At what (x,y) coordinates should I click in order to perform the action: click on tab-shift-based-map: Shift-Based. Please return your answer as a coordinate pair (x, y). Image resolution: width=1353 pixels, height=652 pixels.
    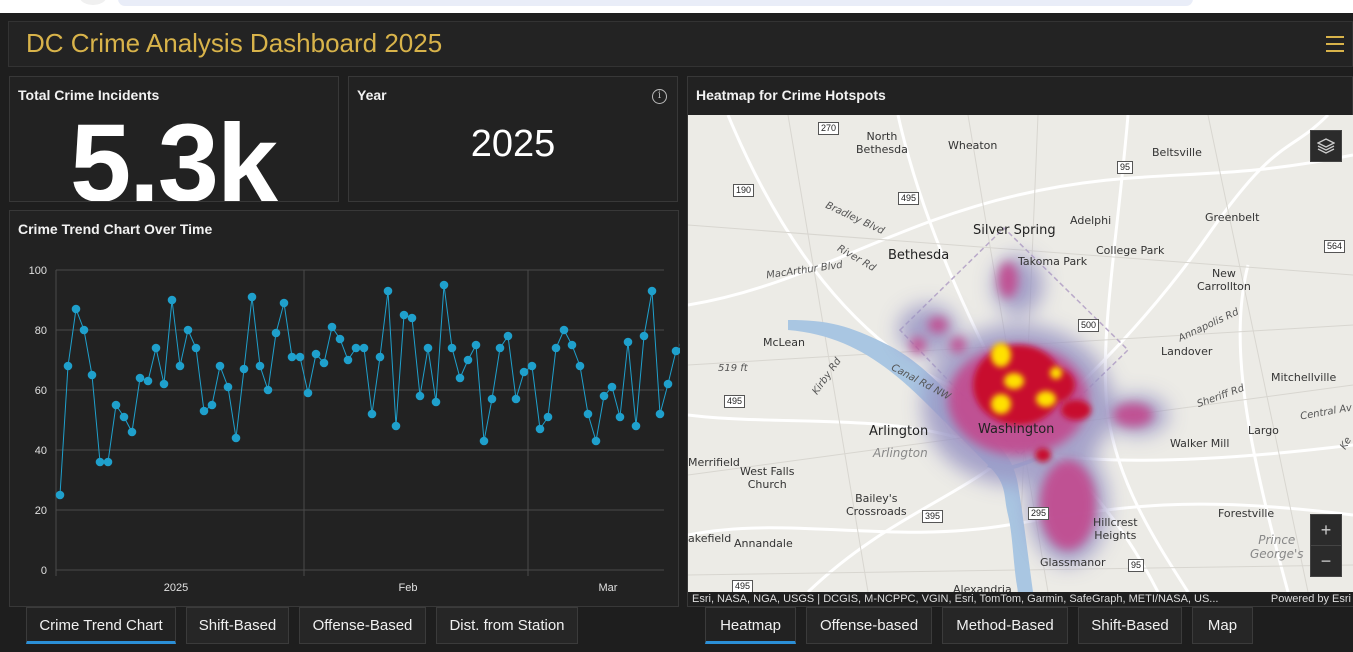
    Looking at the image, I should click on (1130, 625).